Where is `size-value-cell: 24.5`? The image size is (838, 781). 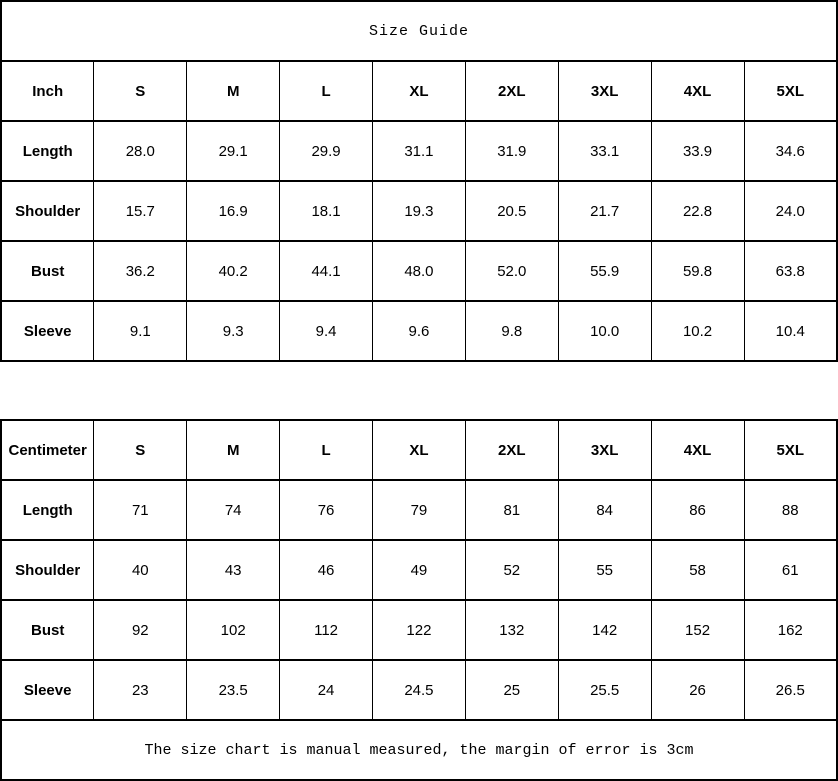
size-value-cell: 24.5 is located at coordinates (419, 690).